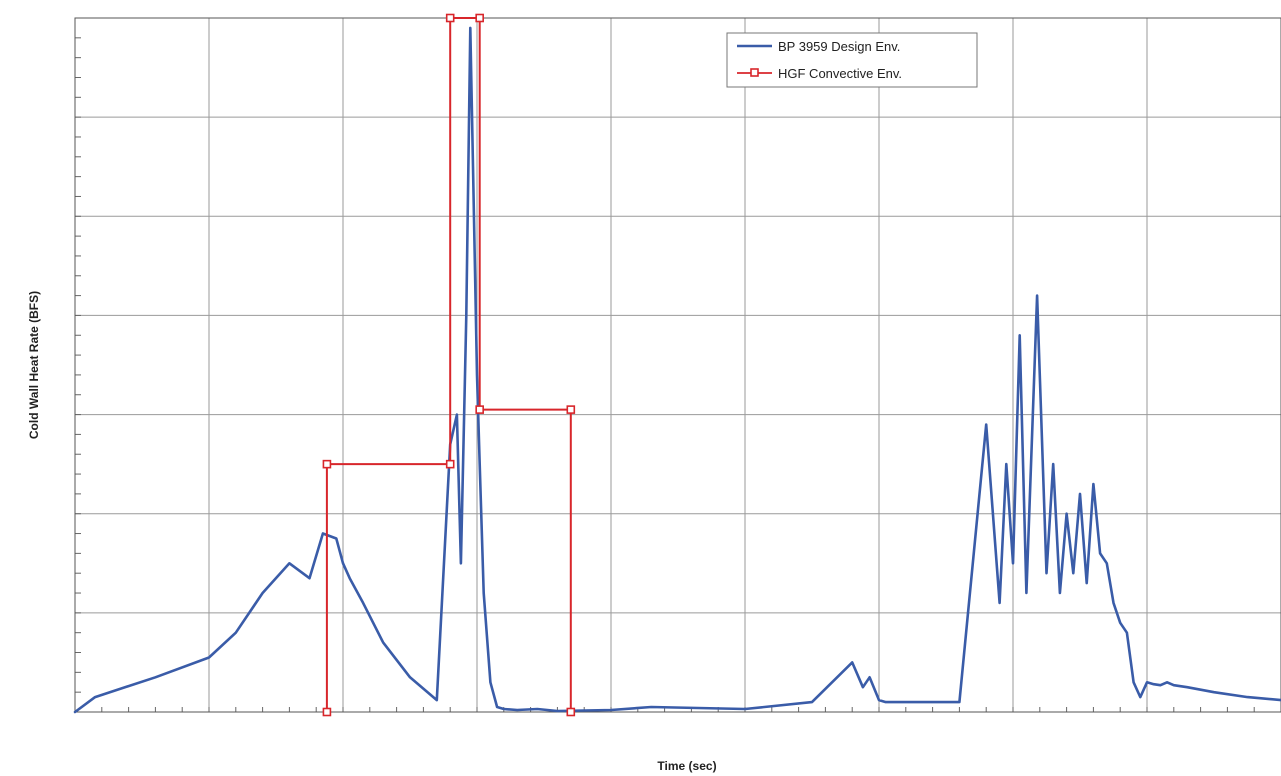 Image resolution: width=1281 pixels, height=776 pixels. Describe the element at coordinates (839, 46) in the screenshot. I see `legend-label-bp3959: BP 3959 Design Env.` at that location.